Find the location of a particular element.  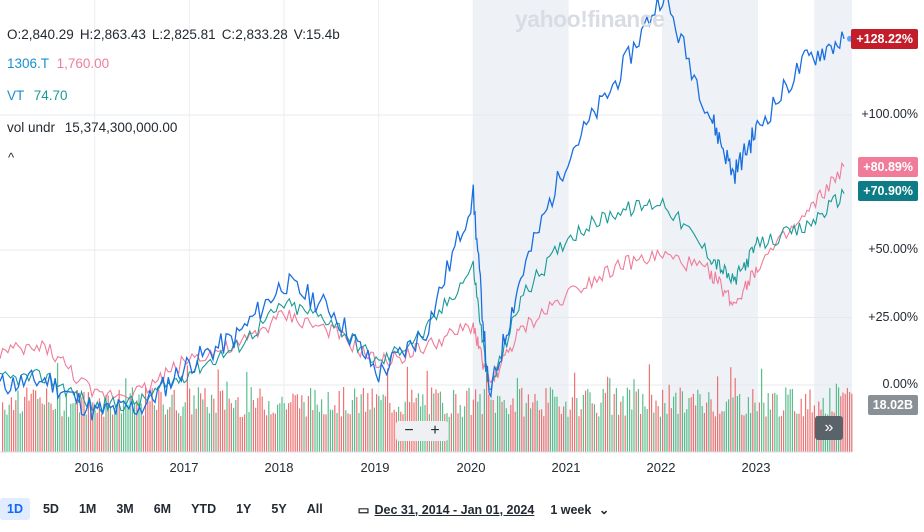

range-1d-button: 1D is located at coordinates (15, 509).